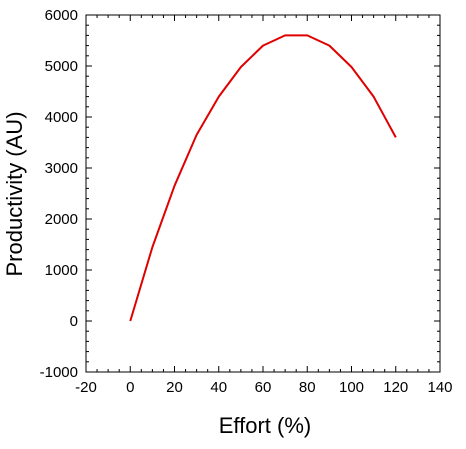 The height and width of the screenshot is (449, 466). What do you see at coordinates (61, 15) in the screenshot?
I see `y-tick-label: 6000` at bounding box center [61, 15].